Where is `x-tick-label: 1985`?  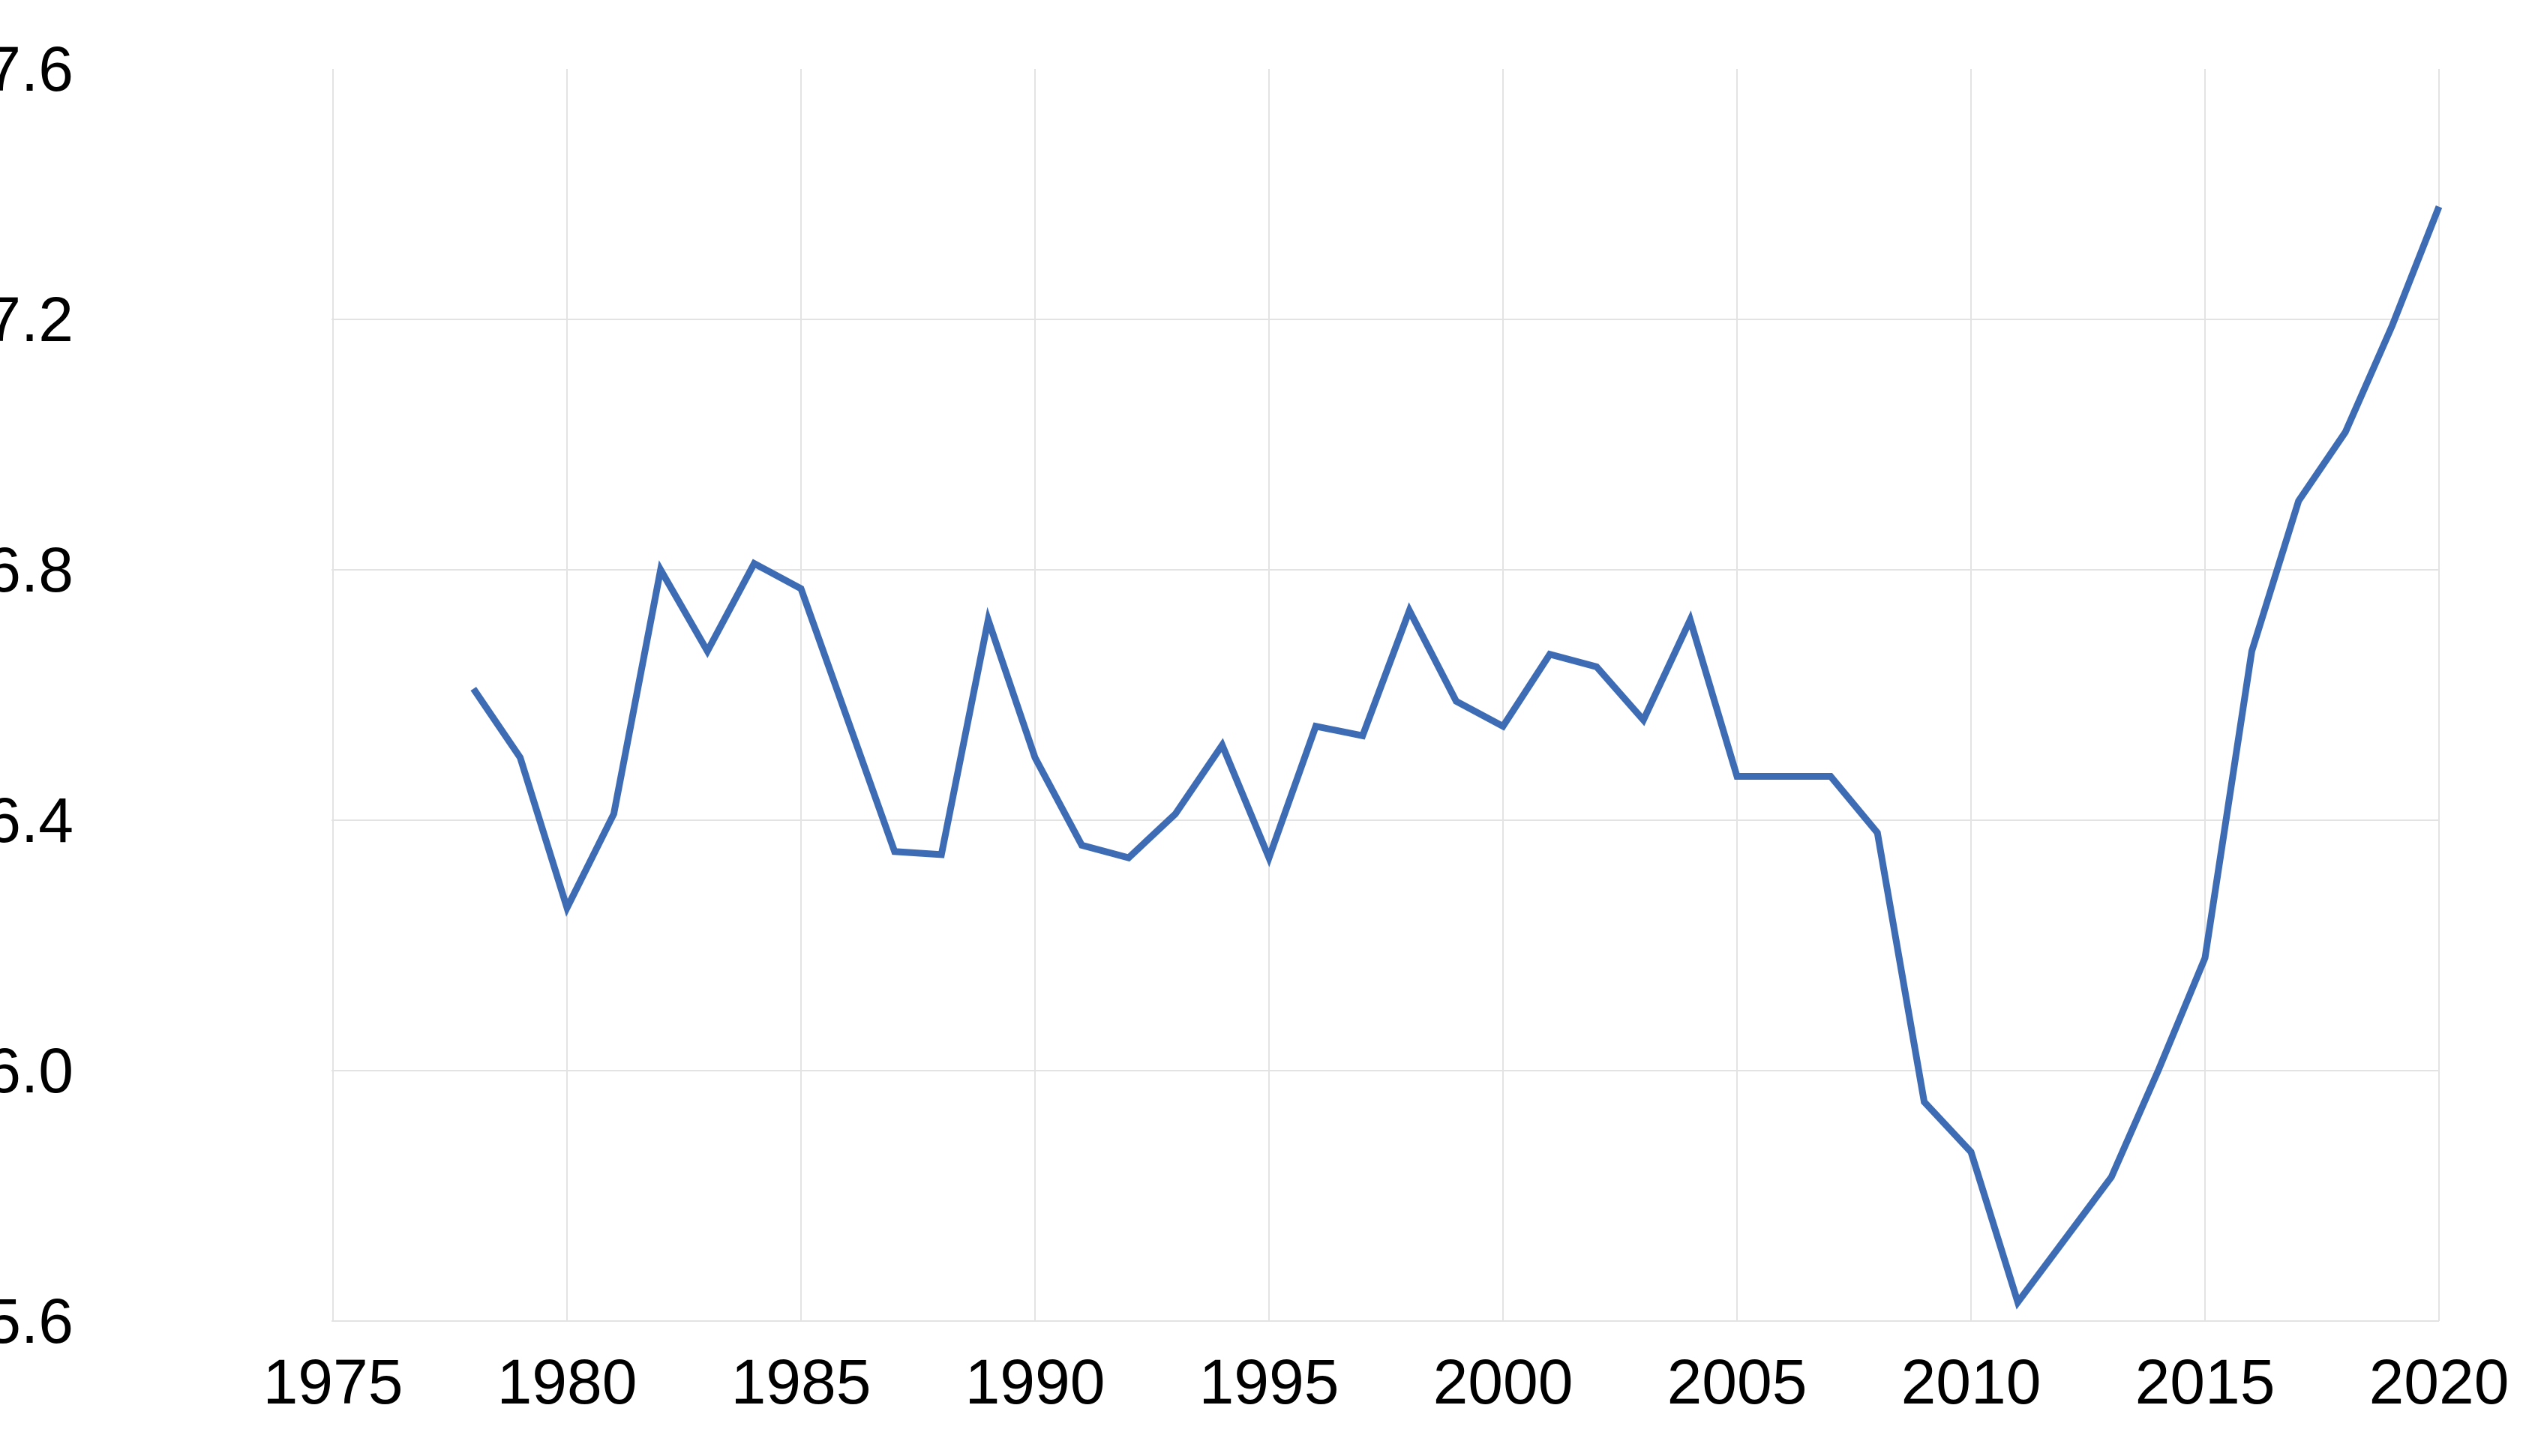
x-tick-label: 1985 is located at coordinates (801, 1382).